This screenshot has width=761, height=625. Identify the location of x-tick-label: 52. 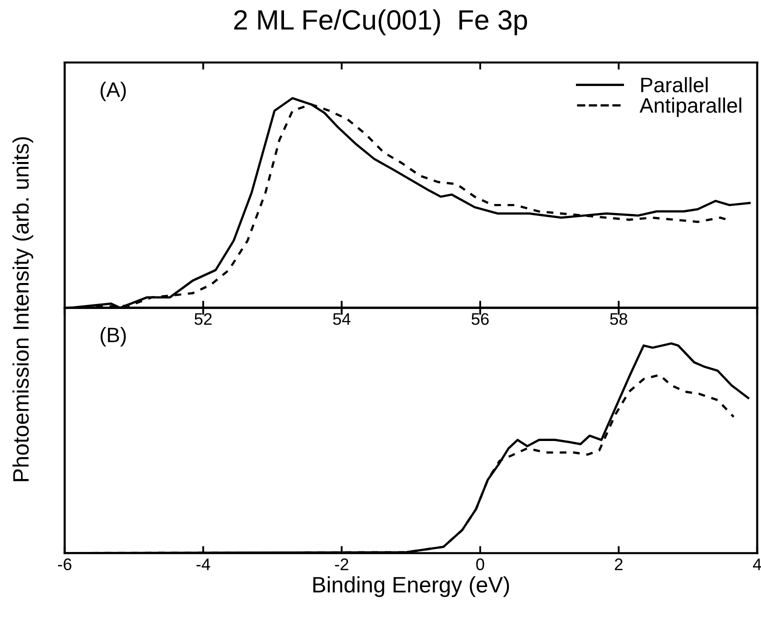
(203, 319).